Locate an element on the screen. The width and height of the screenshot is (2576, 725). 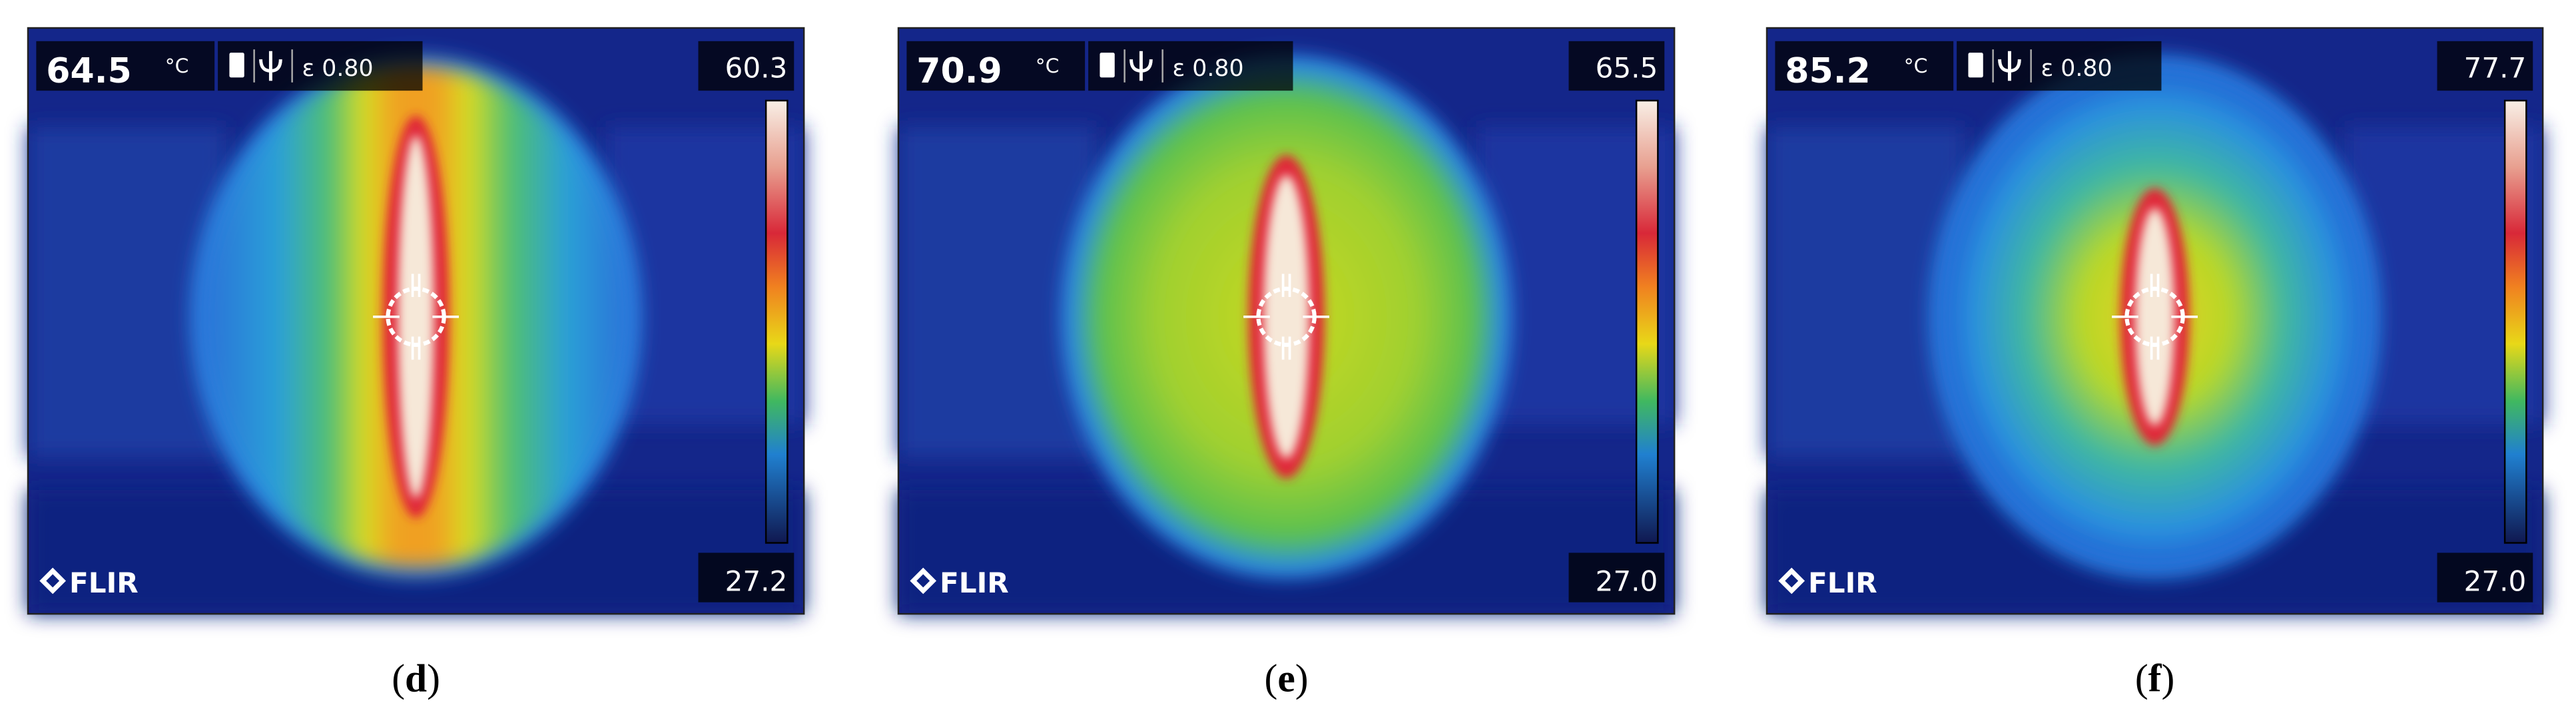
scale-max: 65.5 is located at coordinates (1627, 67).